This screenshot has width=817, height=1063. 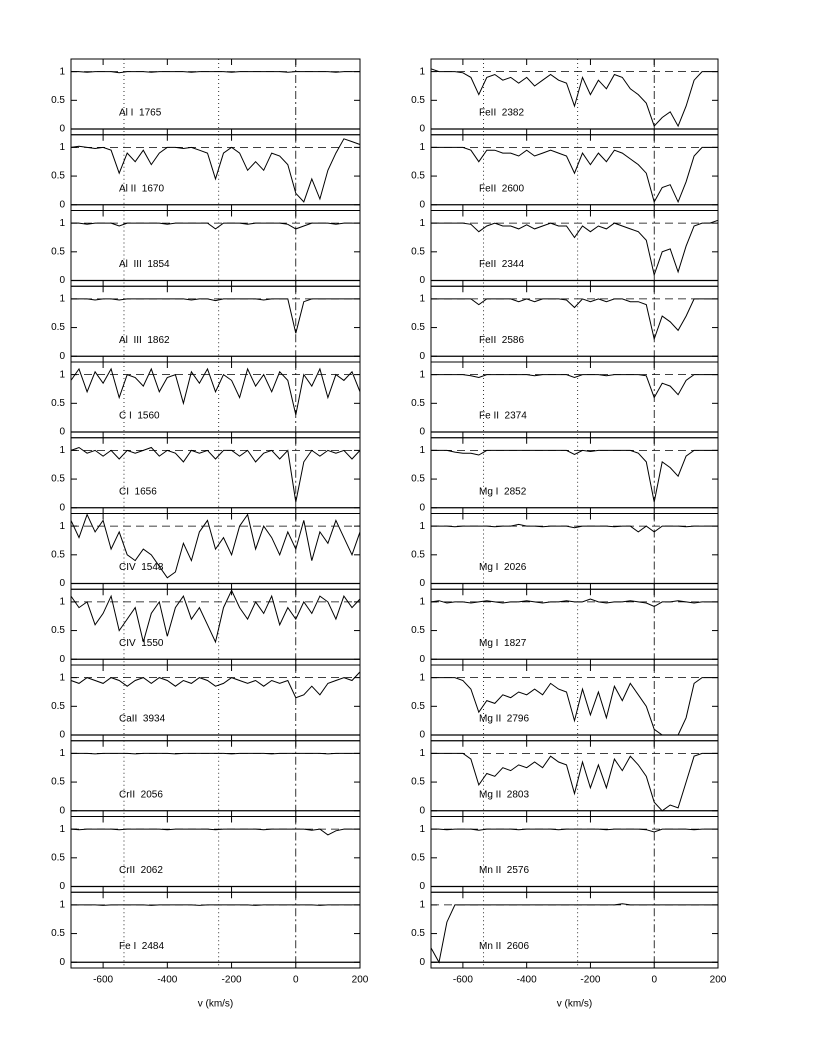 I want to click on panel-label: Mg II 2796, so click(x=504, y=719).